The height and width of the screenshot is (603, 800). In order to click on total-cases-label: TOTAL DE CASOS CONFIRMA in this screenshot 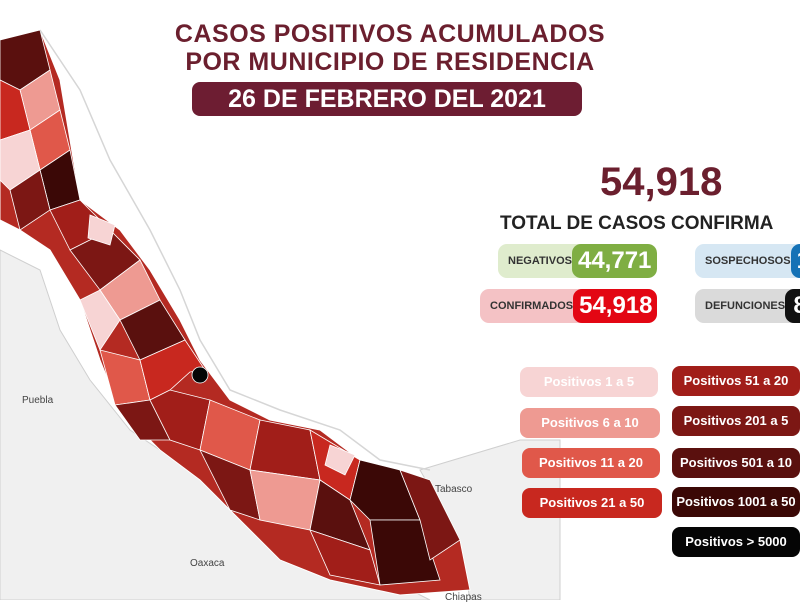, I will do `click(637, 223)`.